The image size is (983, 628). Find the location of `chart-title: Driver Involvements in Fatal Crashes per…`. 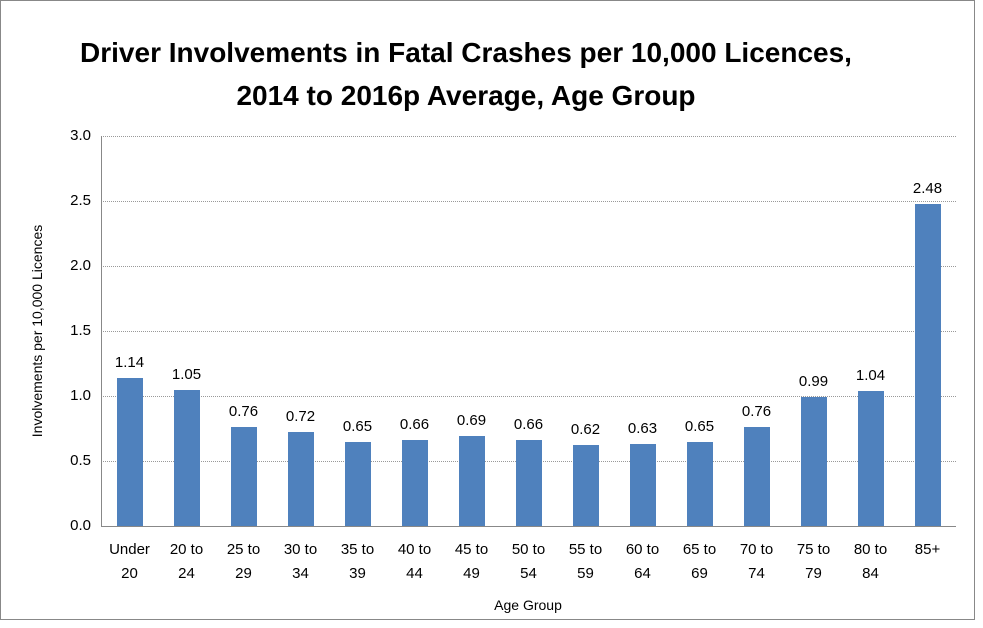

chart-title: Driver Involvements in Fatal Crashes per… is located at coordinates (466, 74).